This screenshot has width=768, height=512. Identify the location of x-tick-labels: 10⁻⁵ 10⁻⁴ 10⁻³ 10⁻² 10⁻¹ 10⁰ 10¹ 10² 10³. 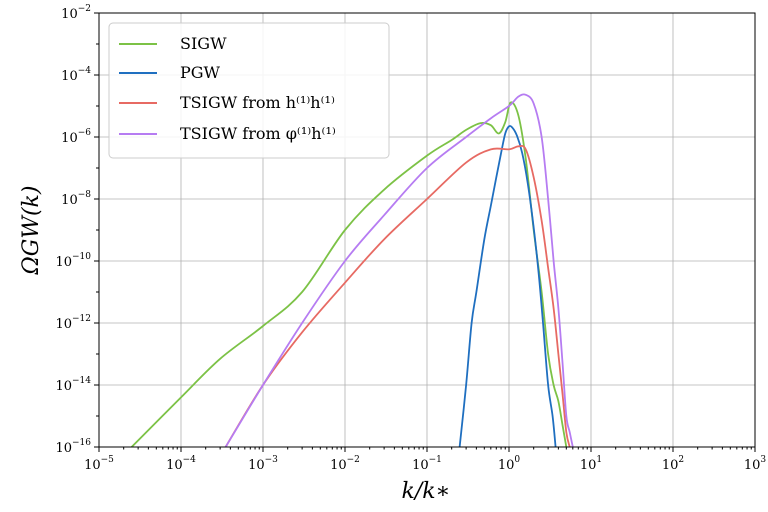
(425, 464).